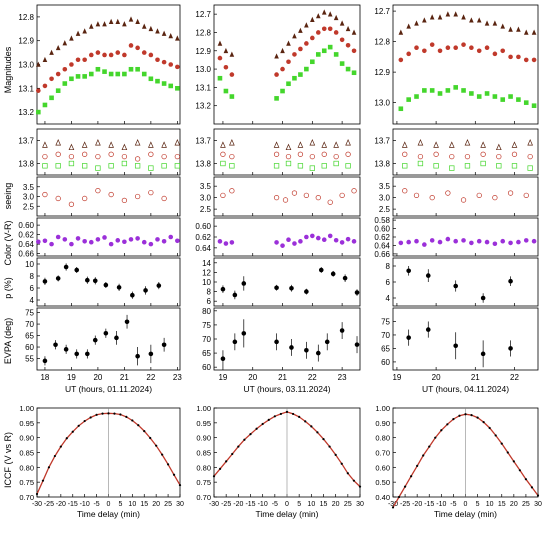 This screenshot has height=534, width=550. Describe the element at coordinates (61, 504) in the screenshot. I see `x-tick-label: -20` at that location.